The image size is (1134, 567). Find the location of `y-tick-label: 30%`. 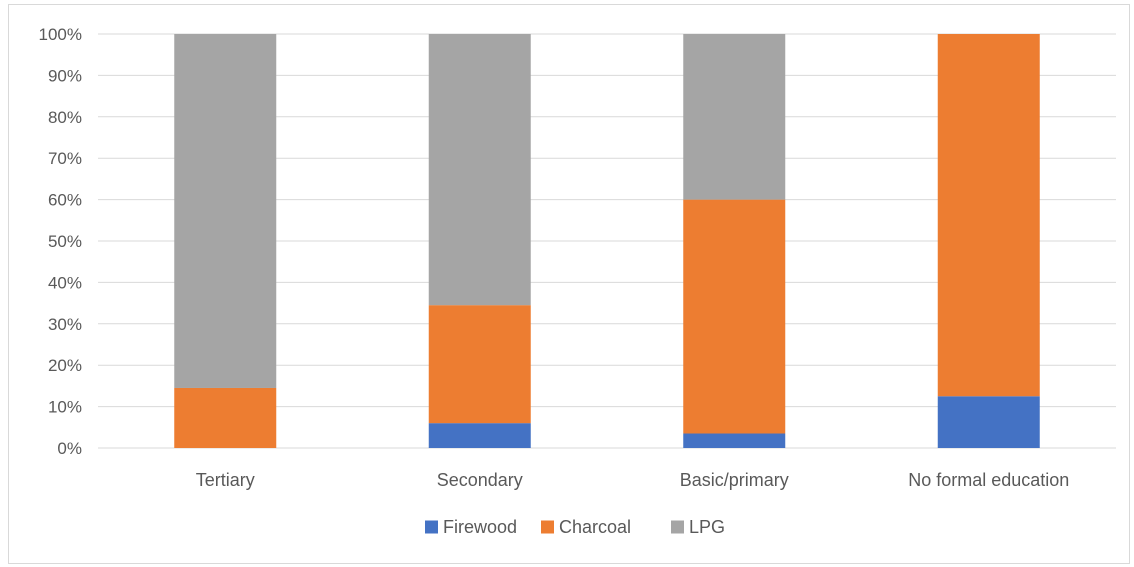

y-tick-label: 30% is located at coordinates (65, 324).